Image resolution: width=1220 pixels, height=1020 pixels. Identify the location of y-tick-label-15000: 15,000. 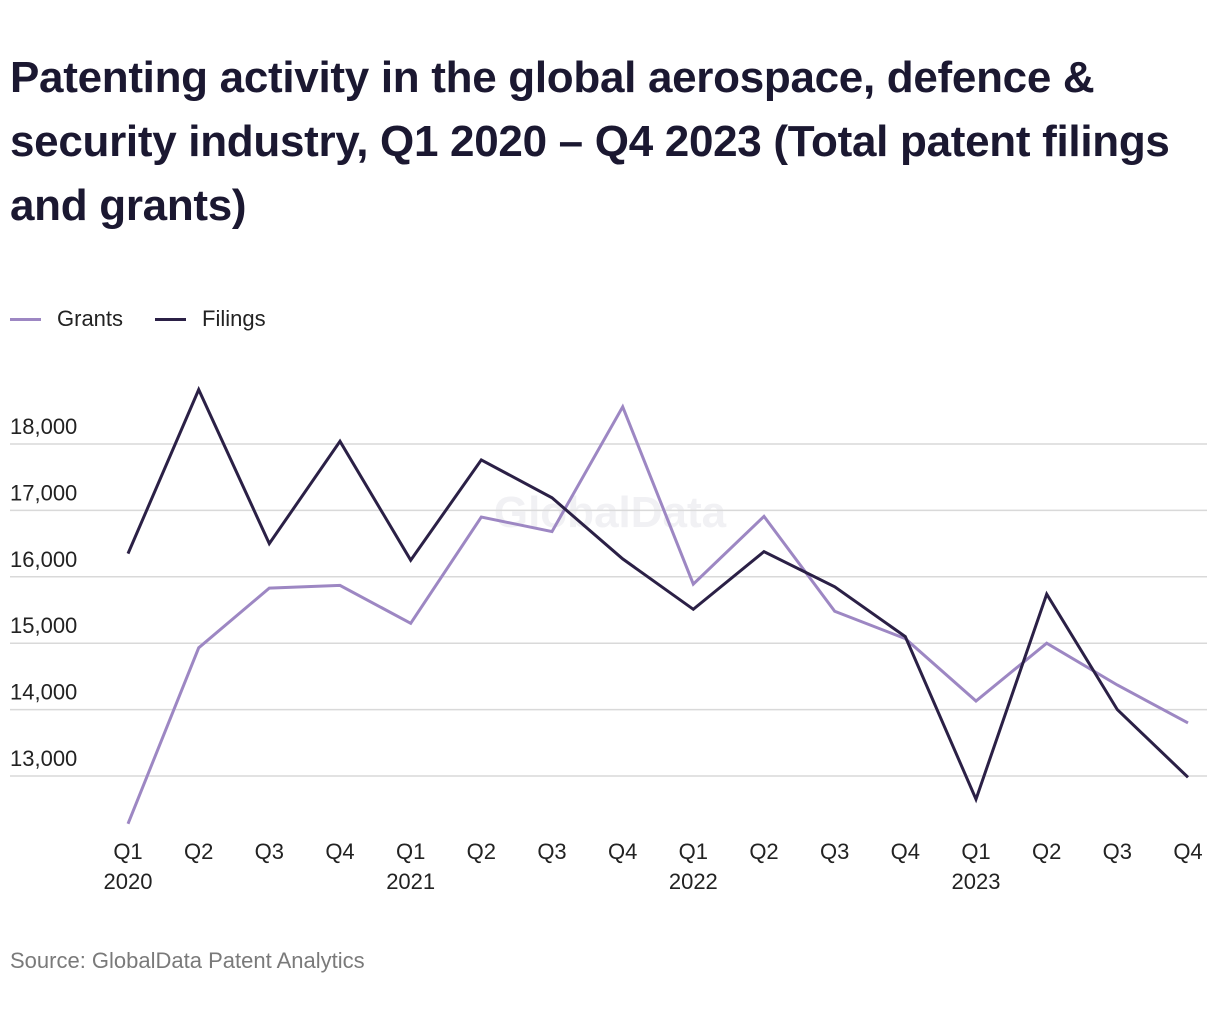
(43, 625).